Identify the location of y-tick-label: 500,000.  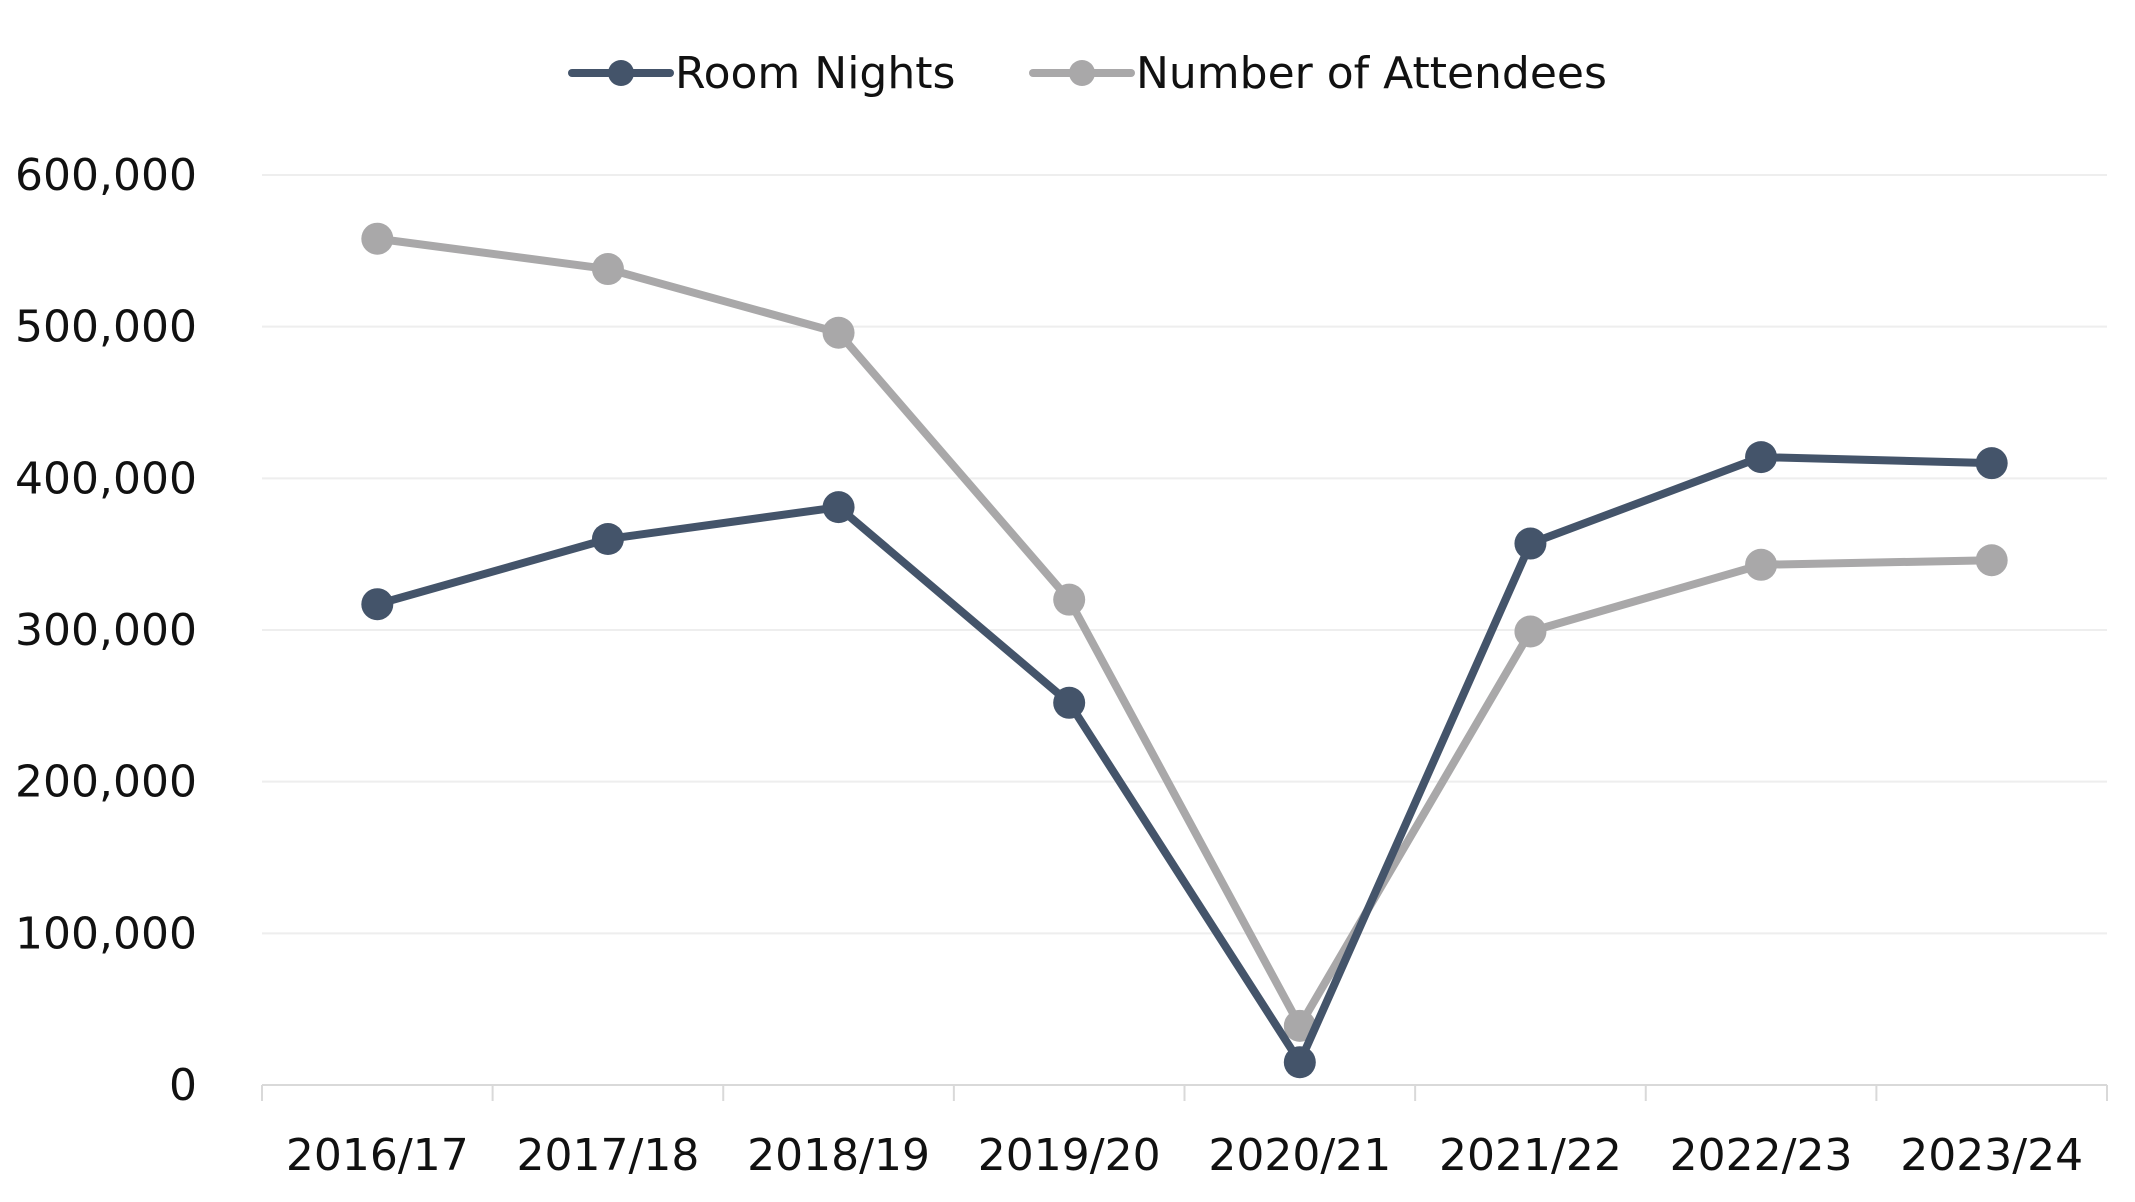
(106, 327).